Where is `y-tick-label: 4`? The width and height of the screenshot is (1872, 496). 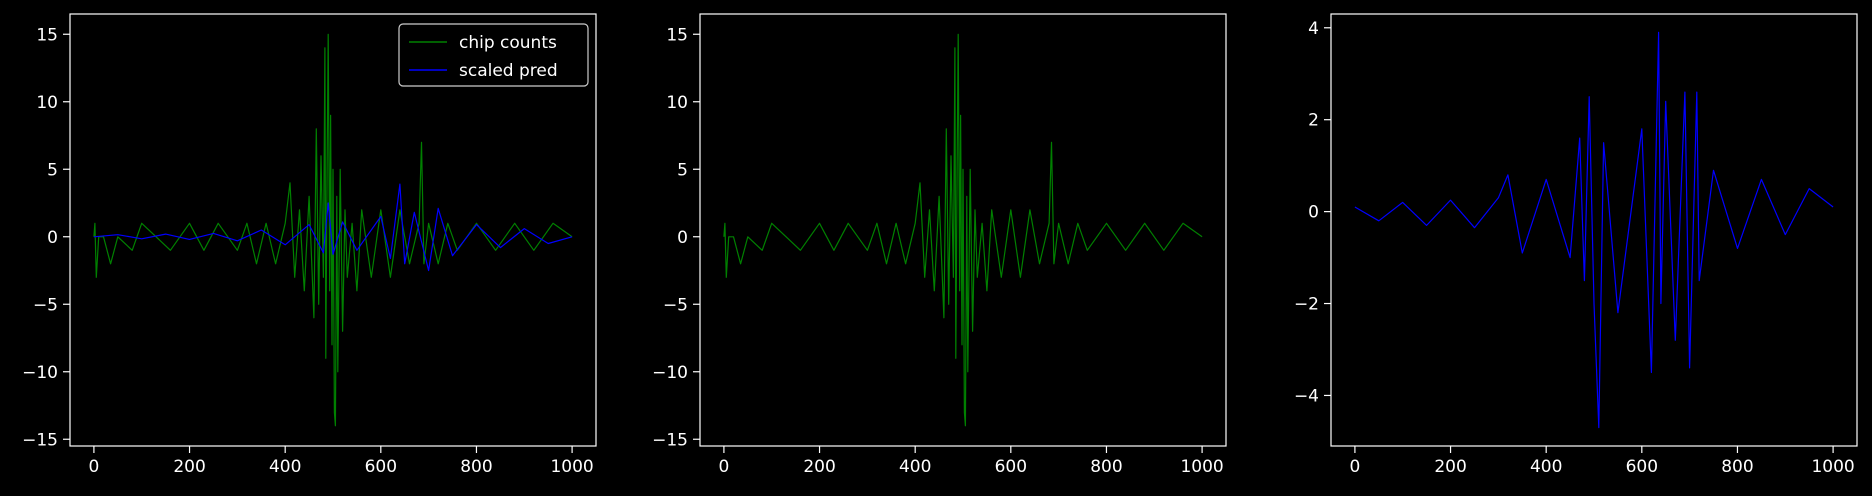 y-tick-label: 4 is located at coordinates (1313, 29).